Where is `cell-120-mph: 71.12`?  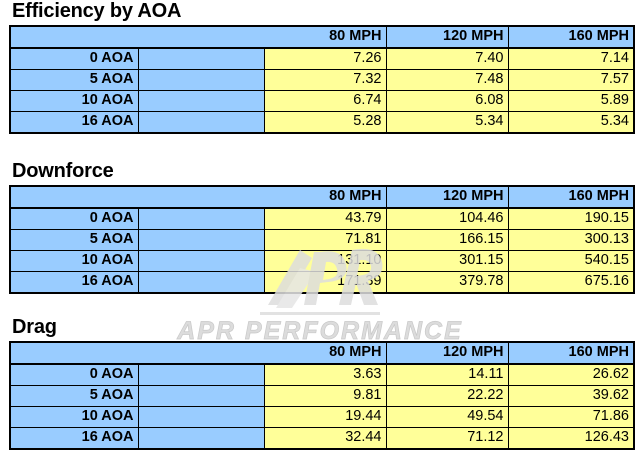
cell-120-mph: 71.12 is located at coordinates (447, 438).